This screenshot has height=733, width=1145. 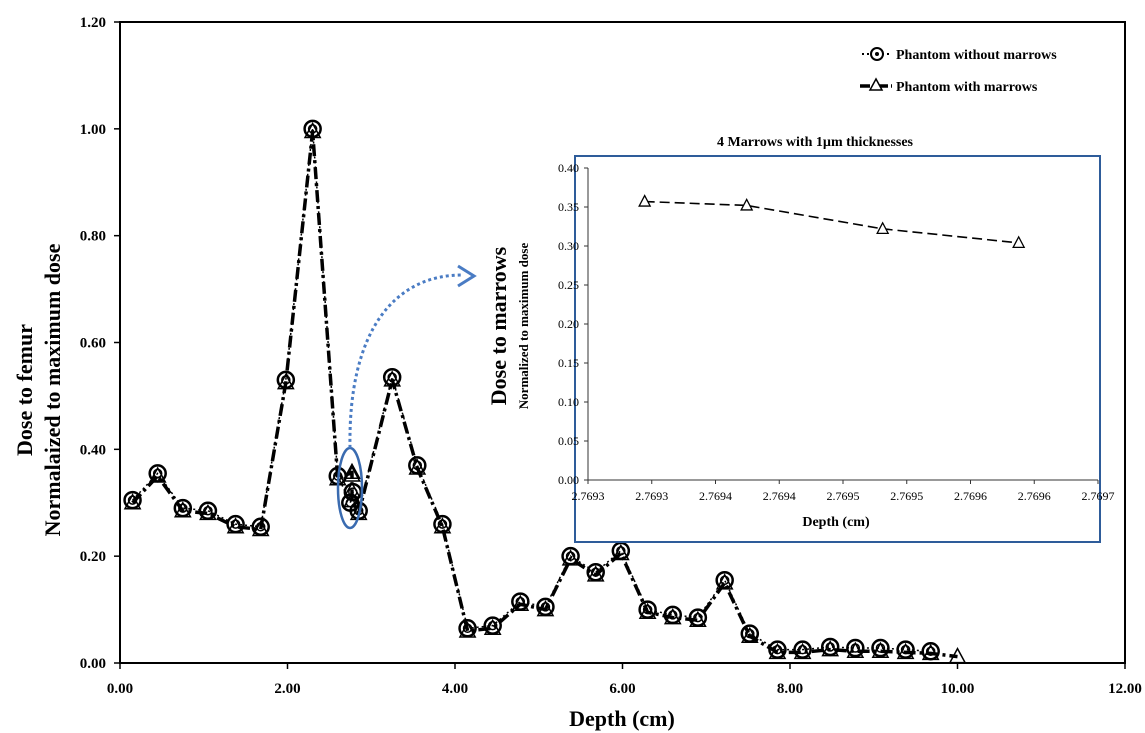 What do you see at coordinates (876, 84) in the screenshot?
I see `legend-triangle-marker-icon` at bounding box center [876, 84].